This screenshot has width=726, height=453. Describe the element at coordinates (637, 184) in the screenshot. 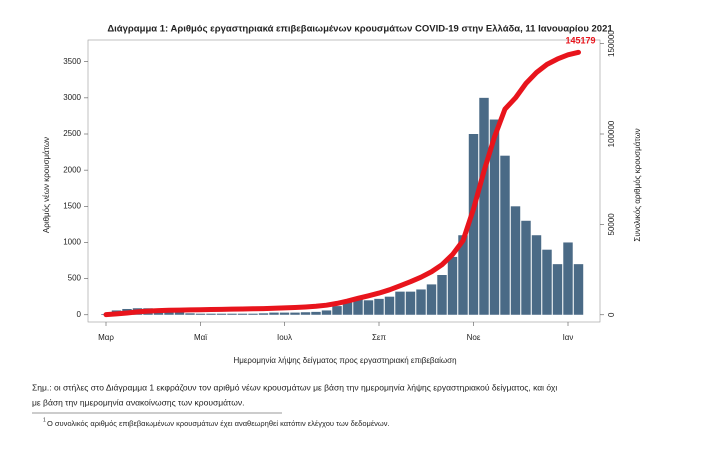

I see `y2-axis-label: Συνολικός αριθμός κρουσμάτων` at that location.